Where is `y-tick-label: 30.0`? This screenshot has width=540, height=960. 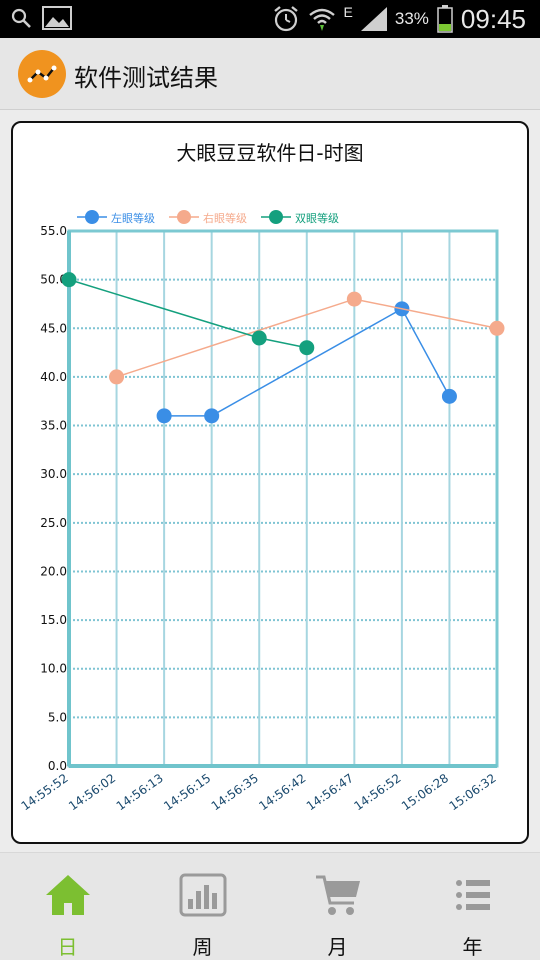 y-tick-label: 30.0 is located at coordinates (53, 474).